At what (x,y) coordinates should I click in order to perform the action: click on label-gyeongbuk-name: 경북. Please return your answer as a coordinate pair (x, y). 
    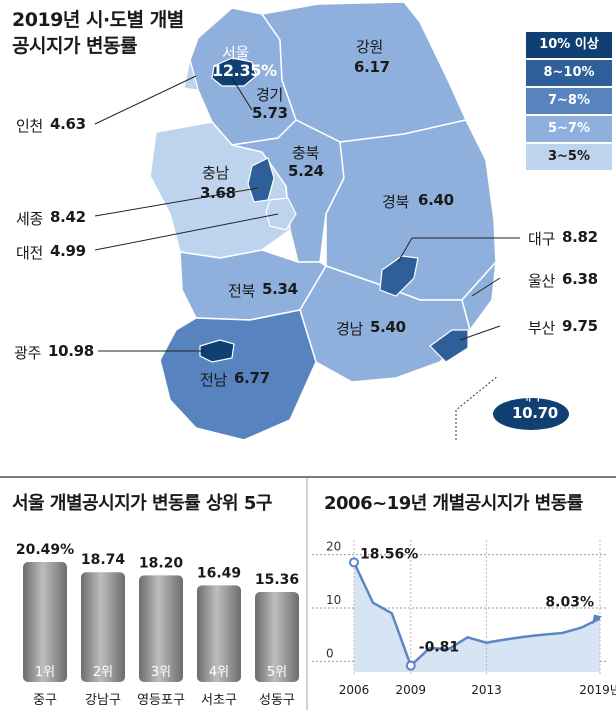
    Looking at the image, I should click on (396, 202).